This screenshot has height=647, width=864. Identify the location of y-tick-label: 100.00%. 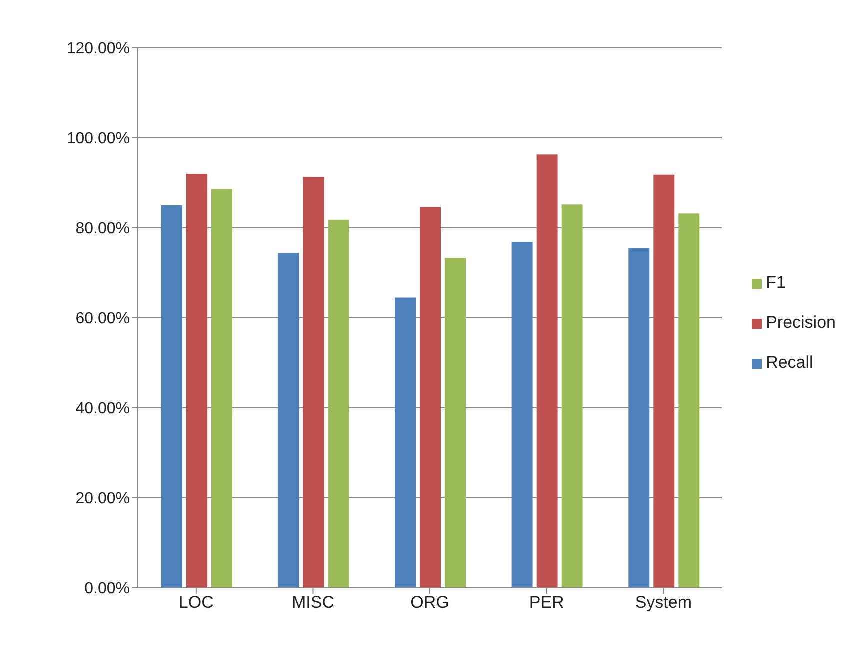
(98, 139).